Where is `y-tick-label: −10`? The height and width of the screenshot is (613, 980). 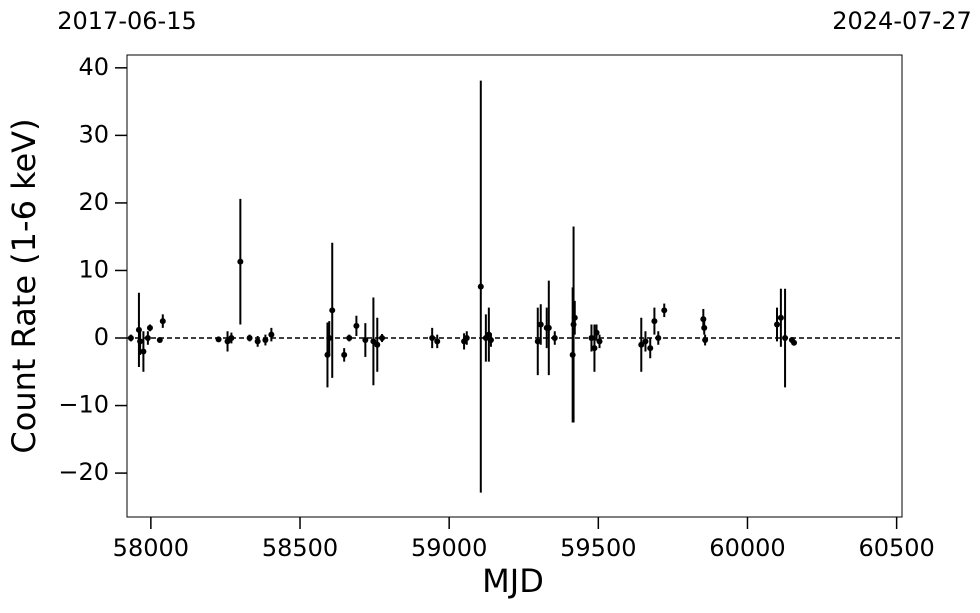
y-tick-label: −10 is located at coordinates (83, 405).